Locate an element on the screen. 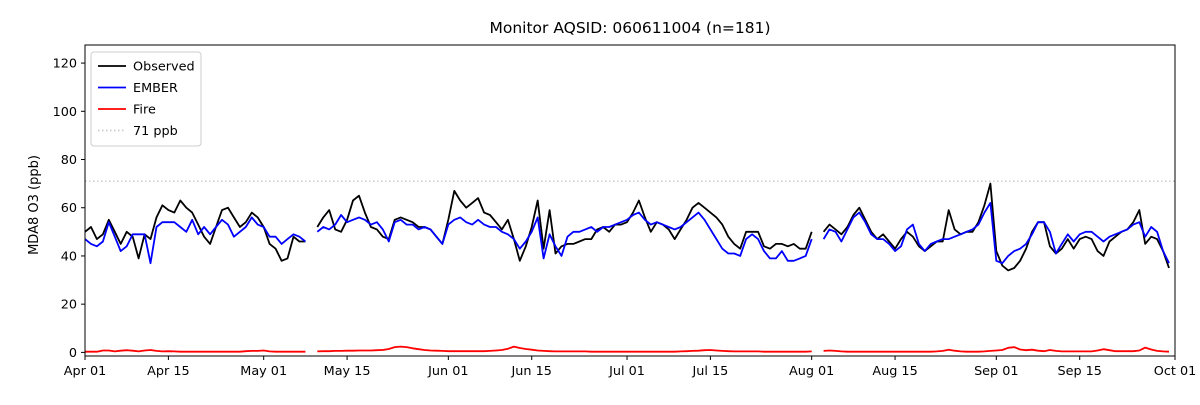  y-tick-label: 0 is located at coordinates (73, 353).